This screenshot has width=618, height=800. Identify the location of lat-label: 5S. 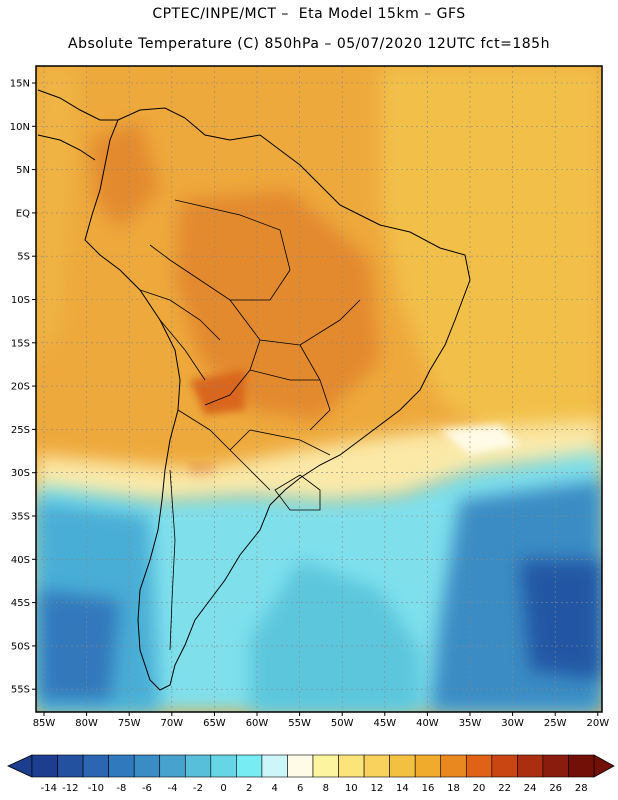
(23, 257).